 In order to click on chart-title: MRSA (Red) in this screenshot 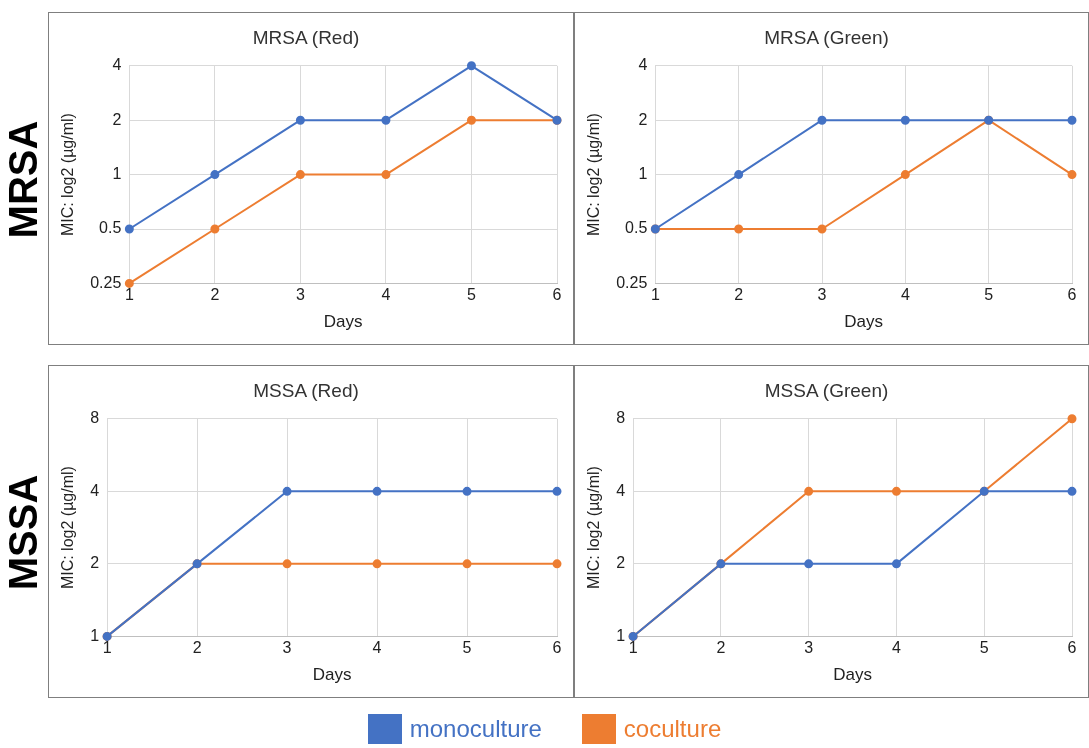, I will do `click(306, 37)`.